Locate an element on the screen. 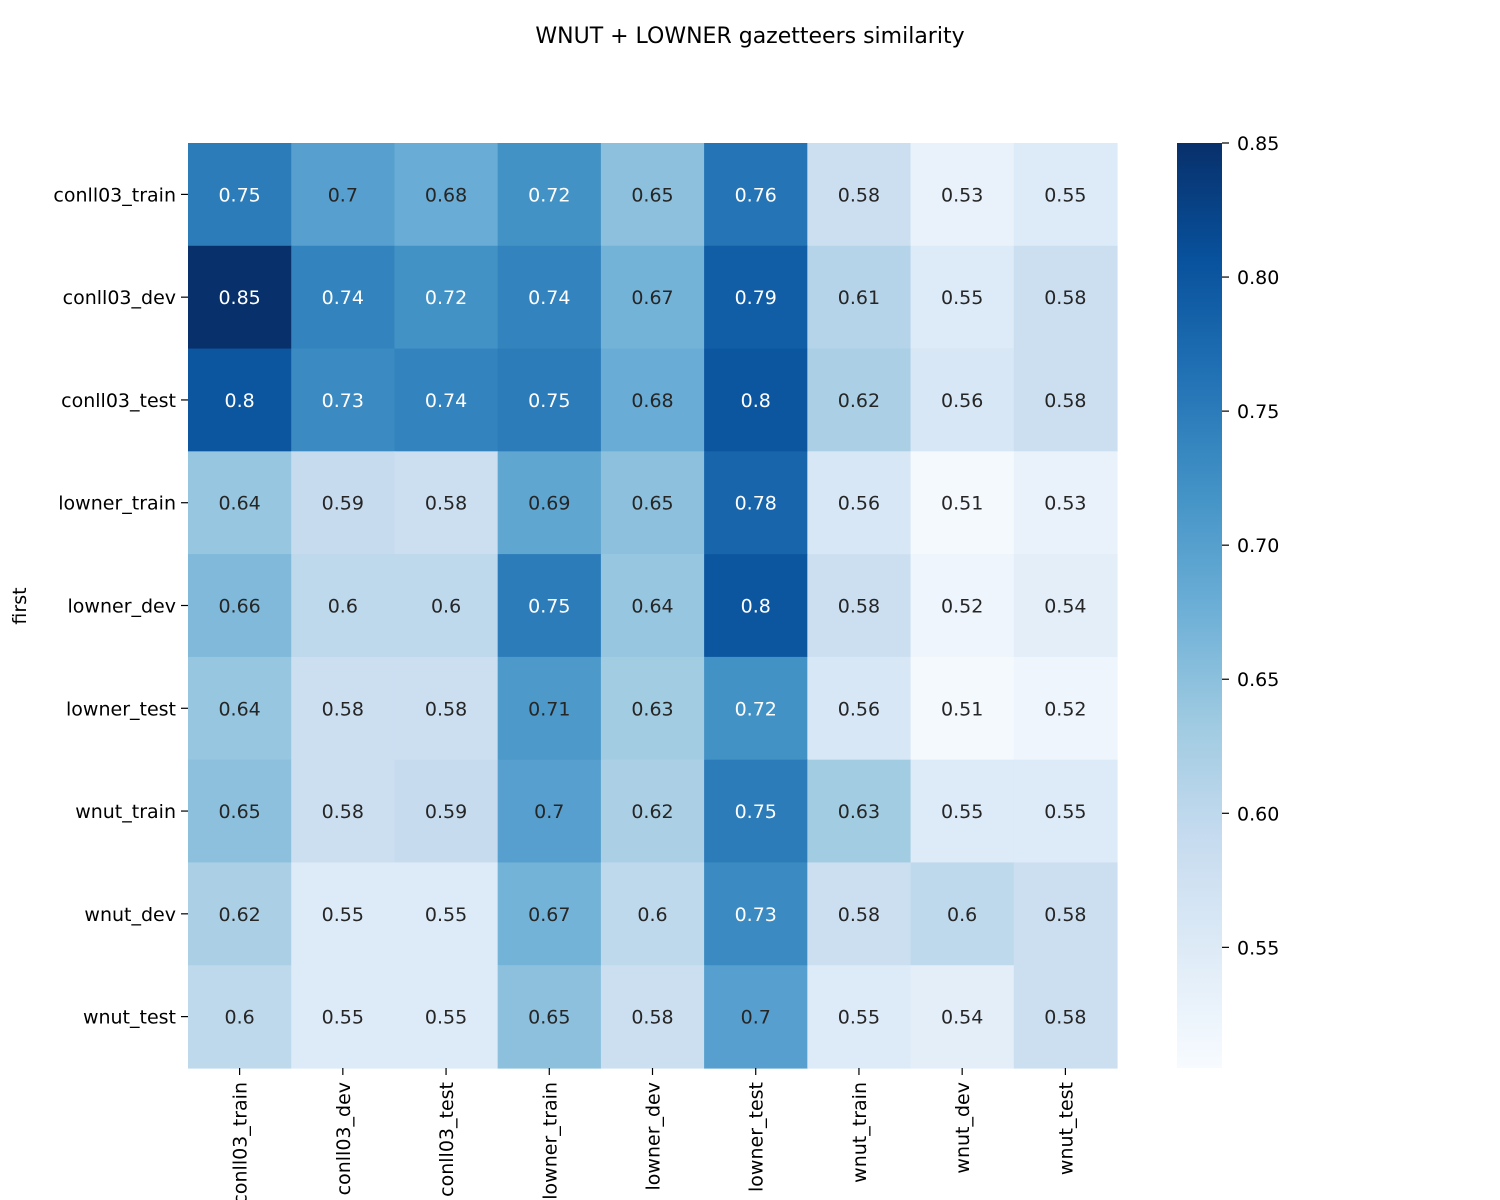 This screenshot has width=1500, height=1200. cell-value-label: 0.69 is located at coordinates (549, 504).